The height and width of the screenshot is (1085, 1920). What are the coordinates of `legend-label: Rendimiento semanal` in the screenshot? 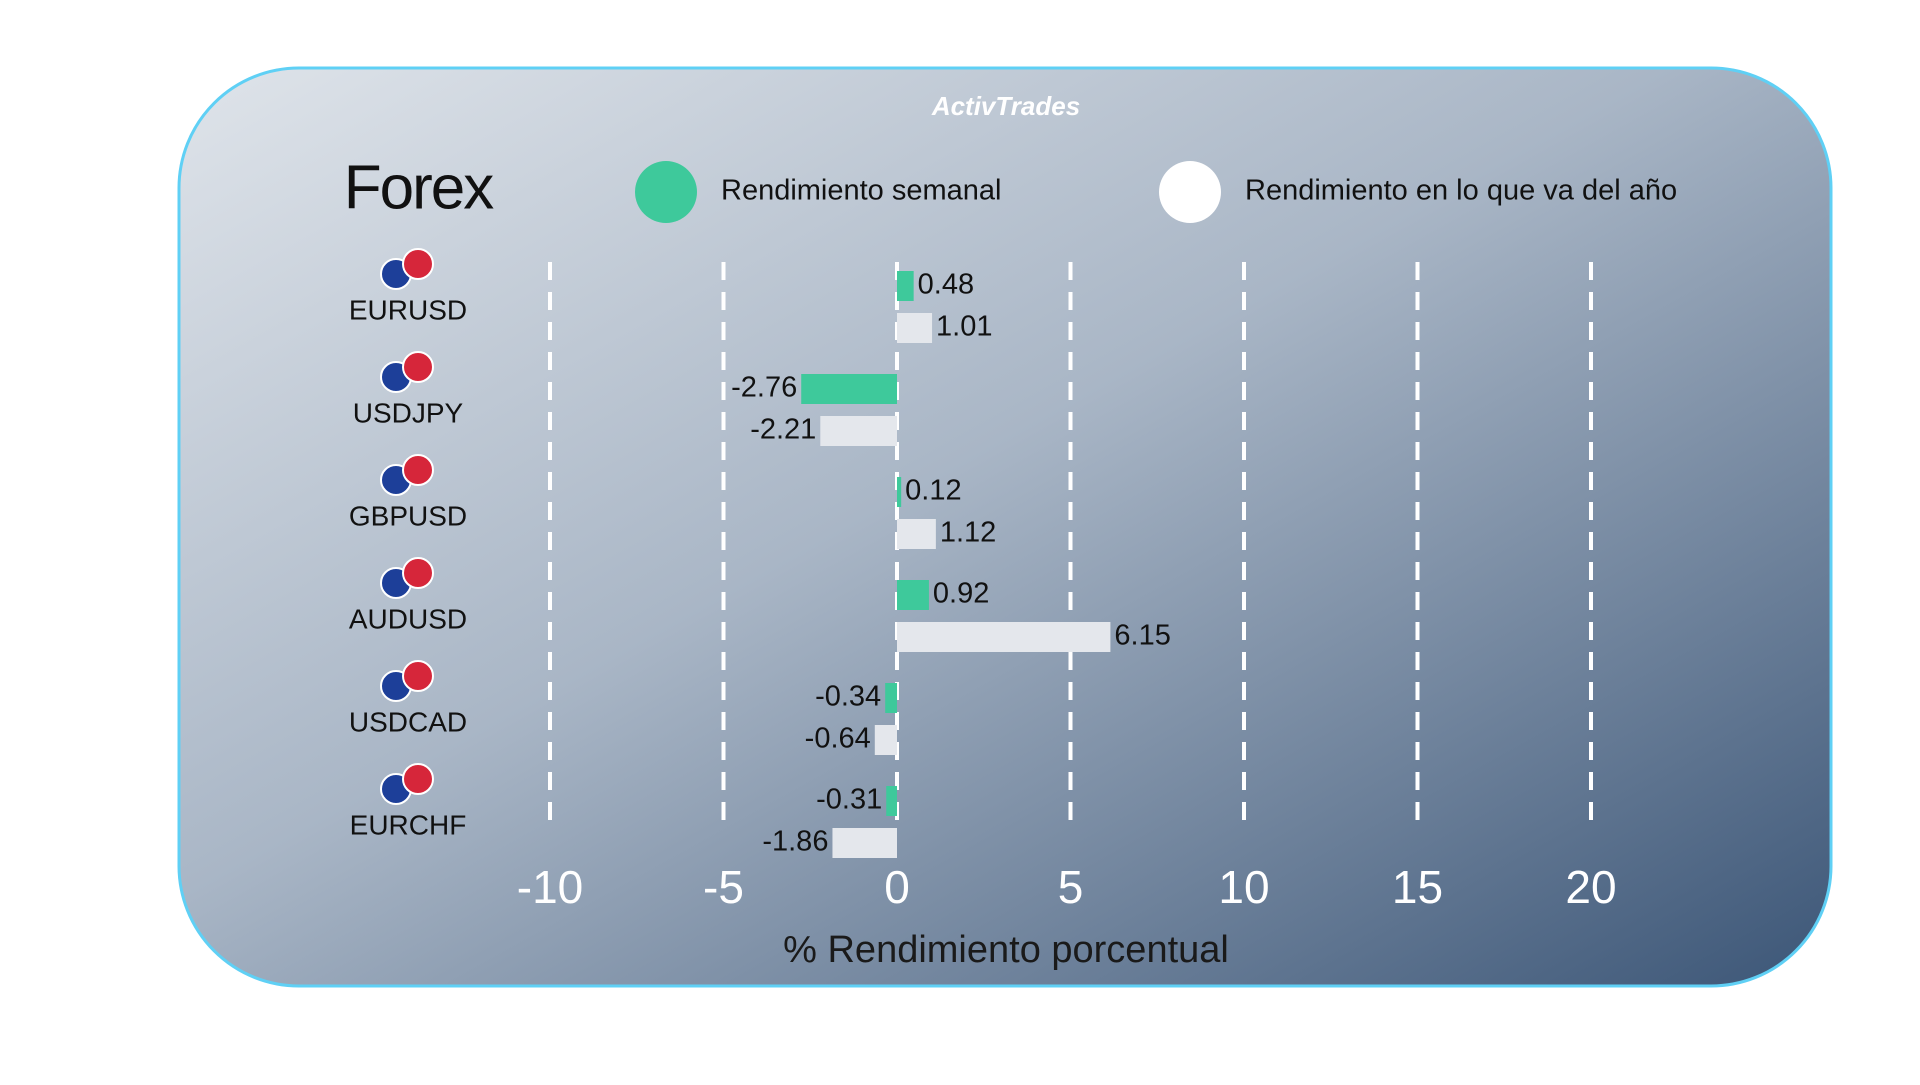 It's located at (861, 191).